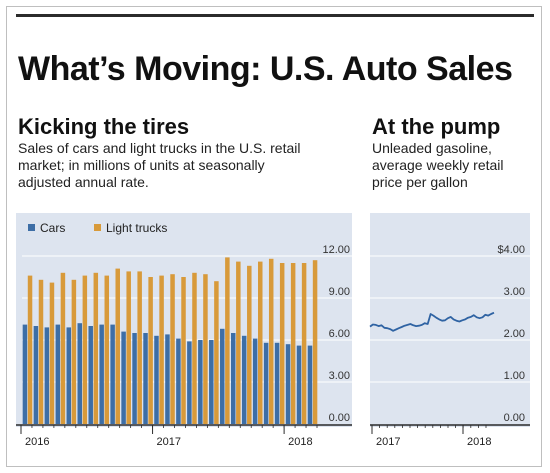 The height and width of the screenshot is (473, 550). What do you see at coordinates (83, 182) in the screenshot?
I see `left-description-line: adjusted annual rate.` at bounding box center [83, 182].